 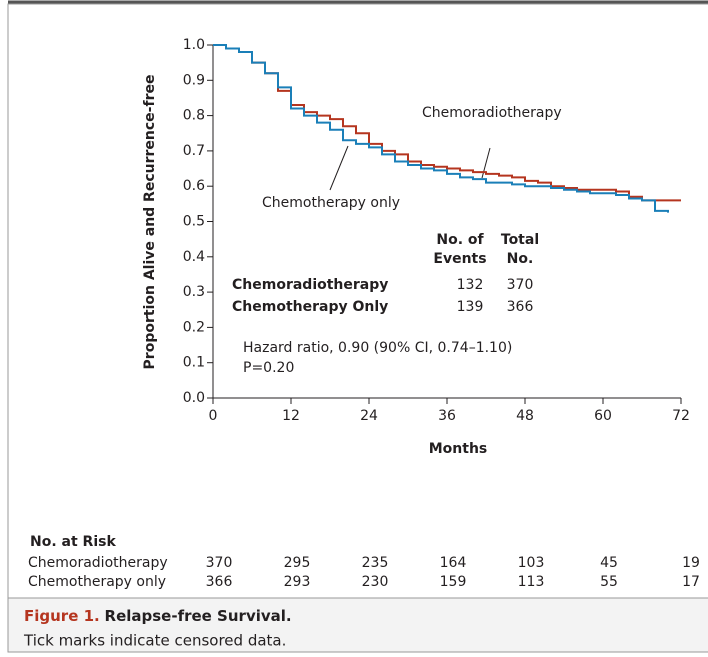 What do you see at coordinates (310, 285) in the screenshot?
I see `row-name: Chemoradiotherapy` at bounding box center [310, 285].